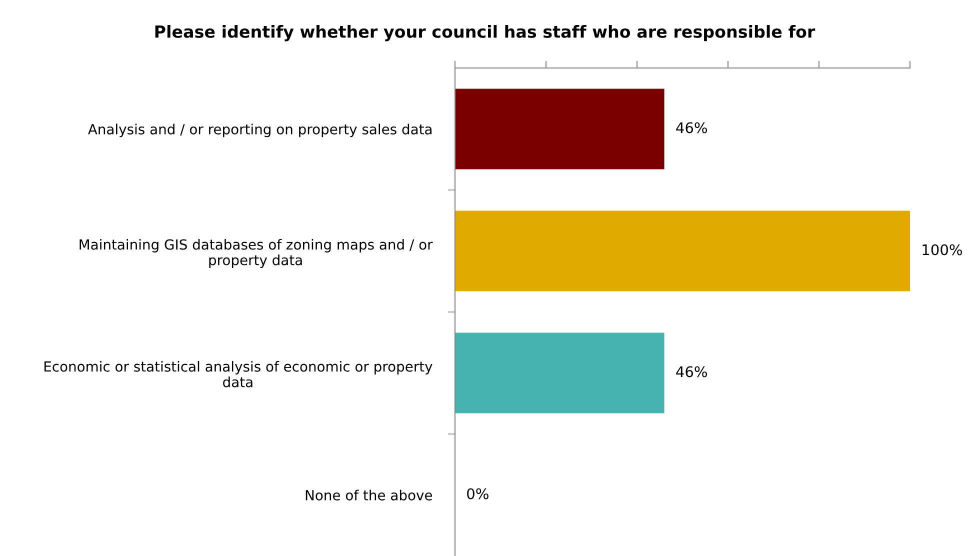  I want to click on y-tick-label: Analysis and / or reporting on property sales data, so click(260, 131).